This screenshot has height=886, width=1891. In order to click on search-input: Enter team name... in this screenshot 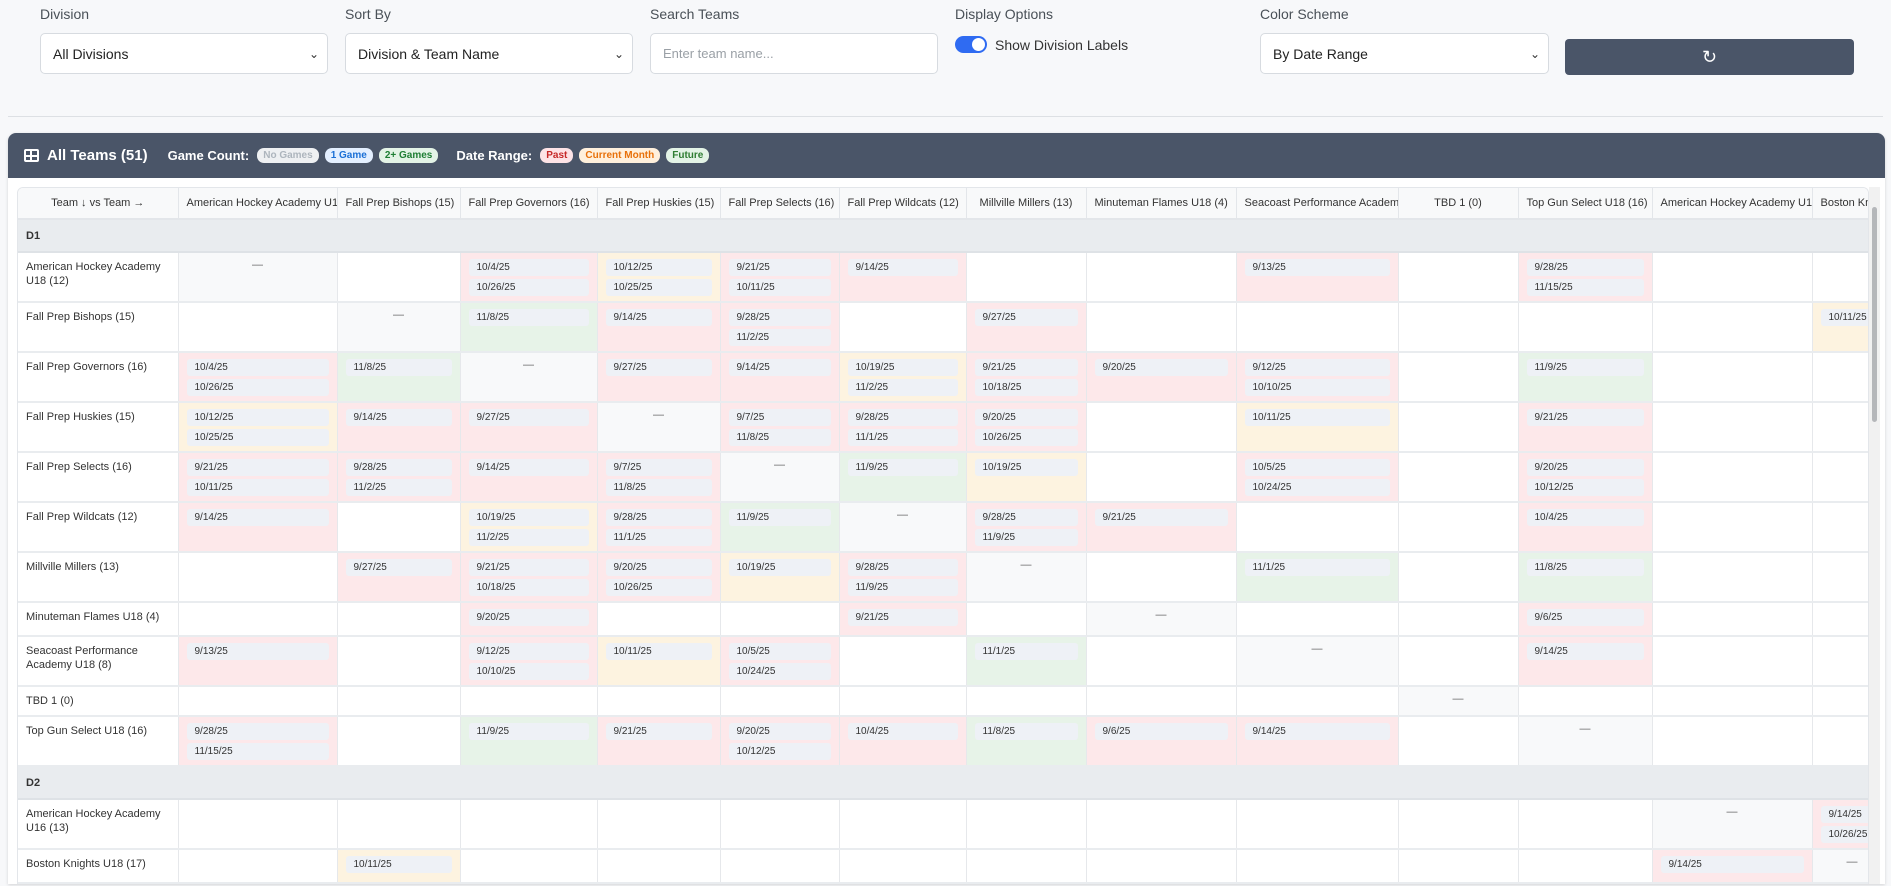, I will do `click(794, 53)`.